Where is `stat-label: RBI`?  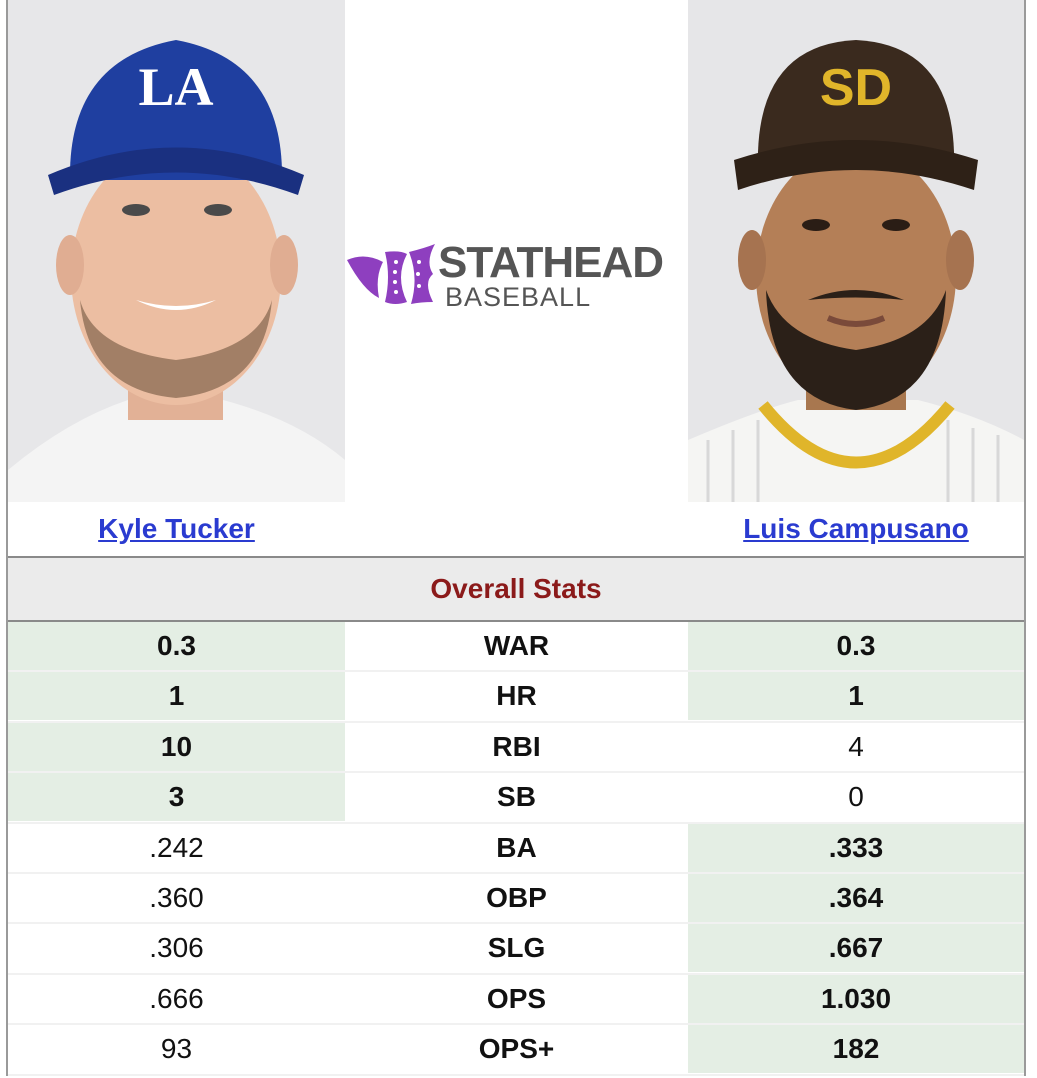 stat-label: RBI is located at coordinates (516, 746).